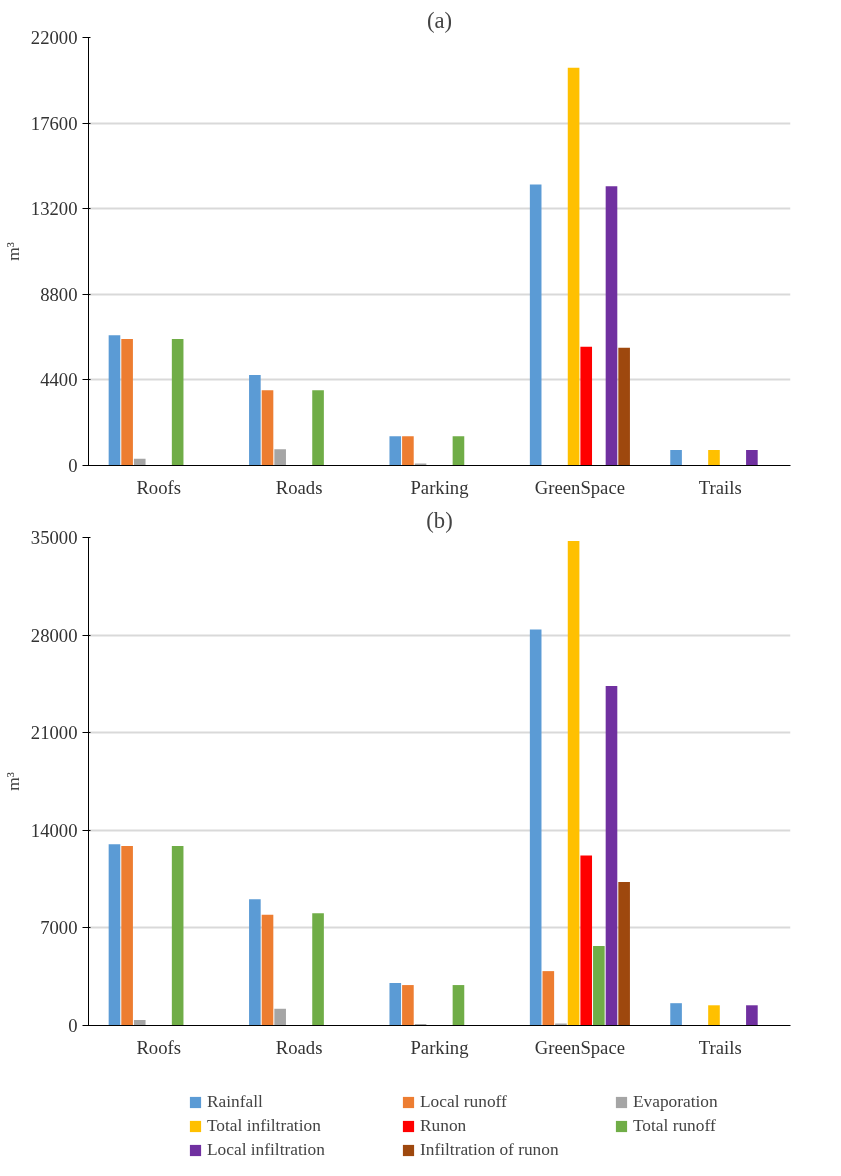 The height and width of the screenshot is (1176, 841). Describe the element at coordinates (235, 1102) in the screenshot. I see `legend-label: Rainfall` at that location.